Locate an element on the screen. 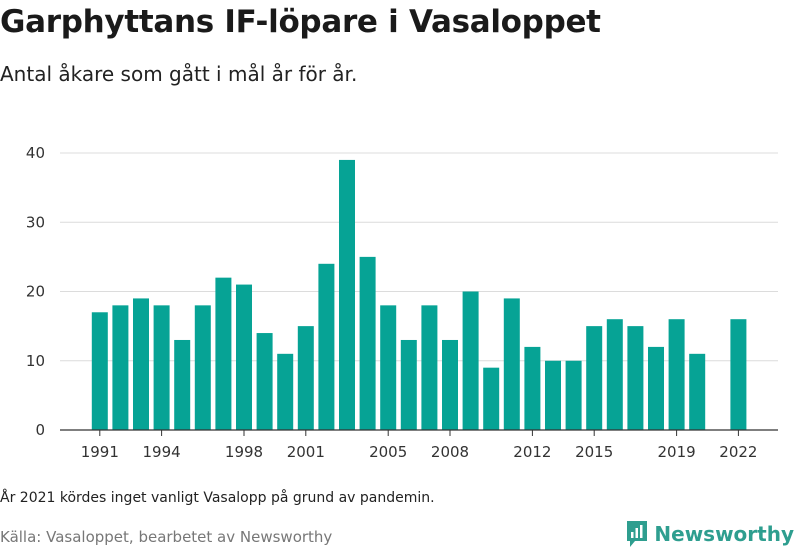  bar-2002 is located at coordinates (326, 346).